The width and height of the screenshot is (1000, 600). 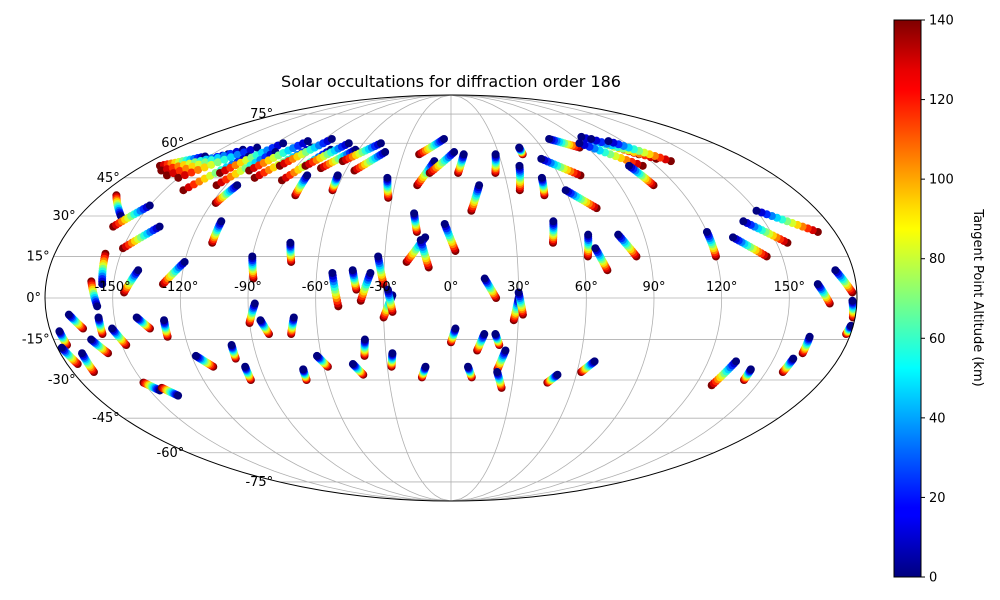 What do you see at coordinates (933, 578) in the screenshot?
I see `colorbar-tick-label: 0` at bounding box center [933, 578].